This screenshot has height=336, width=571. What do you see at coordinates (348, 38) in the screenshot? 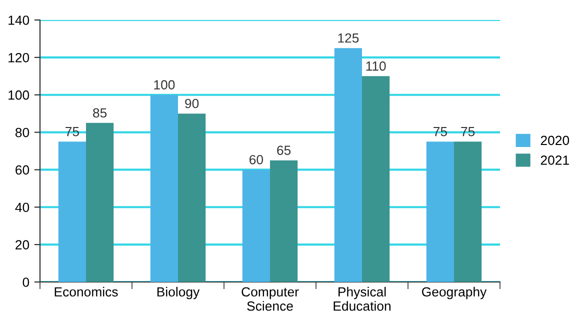
I see `data-label: 125` at bounding box center [348, 38].